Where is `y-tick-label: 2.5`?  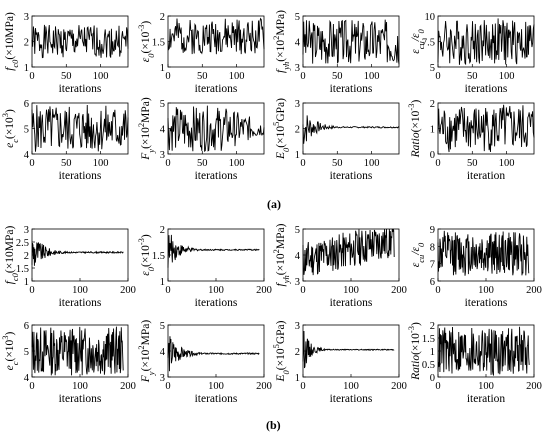 y-tick-label: 2.5 is located at coordinates (22, 243).